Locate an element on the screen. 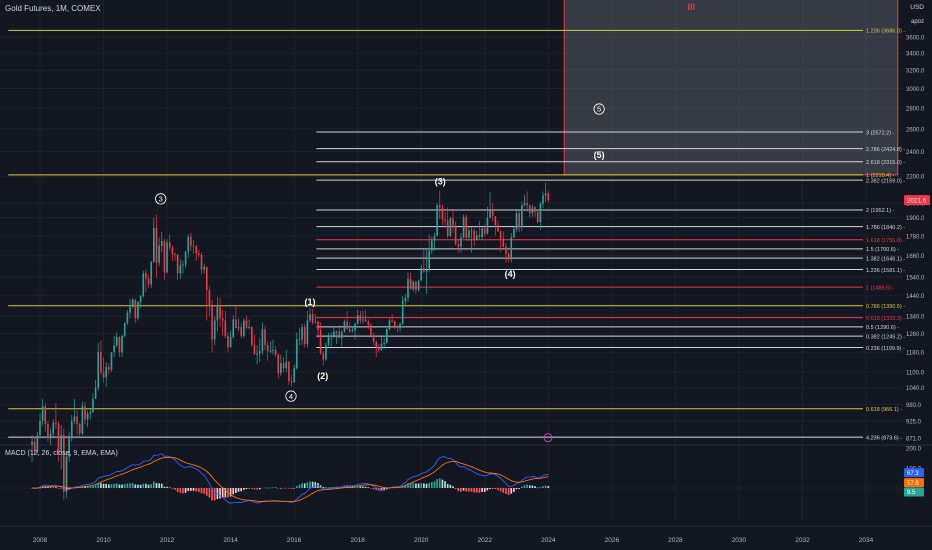 Image resolution: width=932 pixels, height=550 pixels. price-axis-tick: 3400.0 is located at coordinates (915, 54).